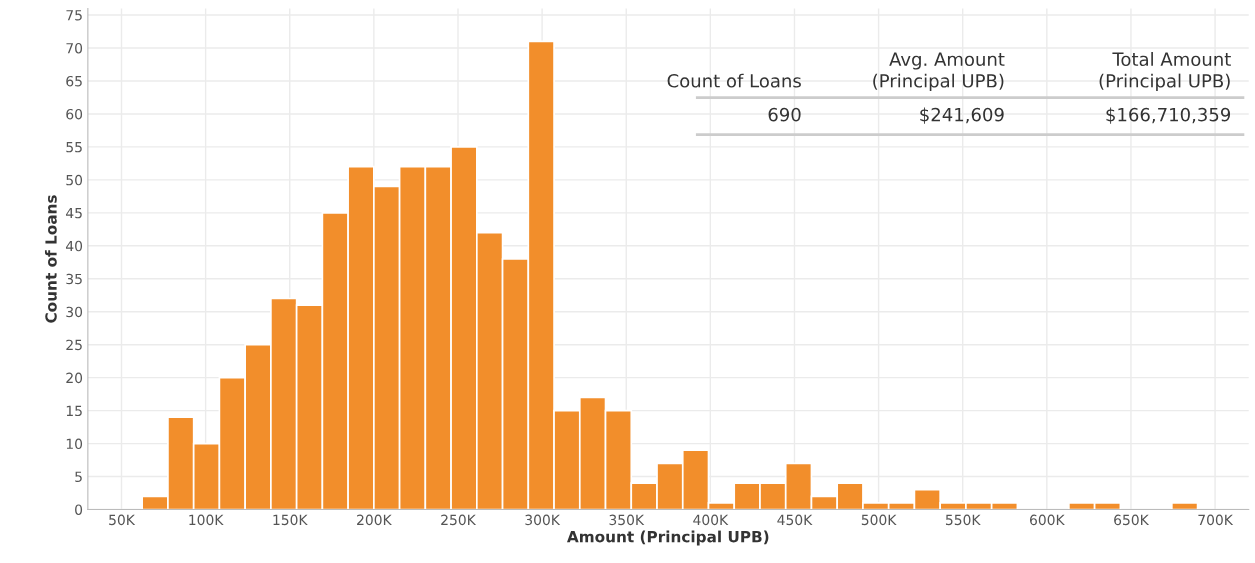  What do you see at coordinates (962, 115) in the screenshot?
I see `annotation: $241,609` at bounding box center [962, 115].